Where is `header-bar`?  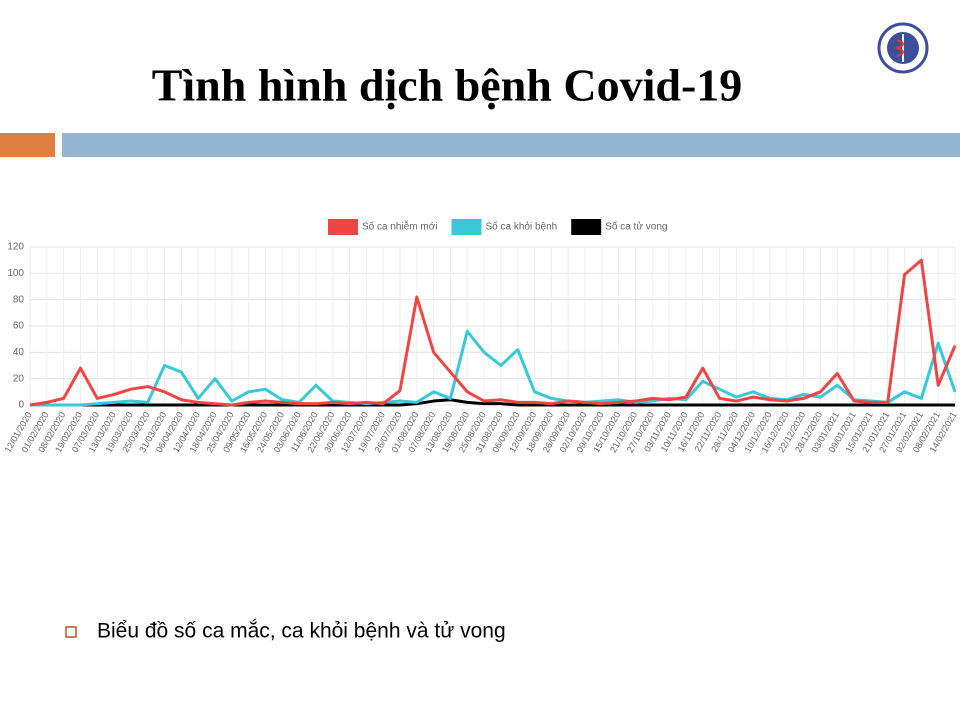
header-bar is located at coordinates (511, 145).